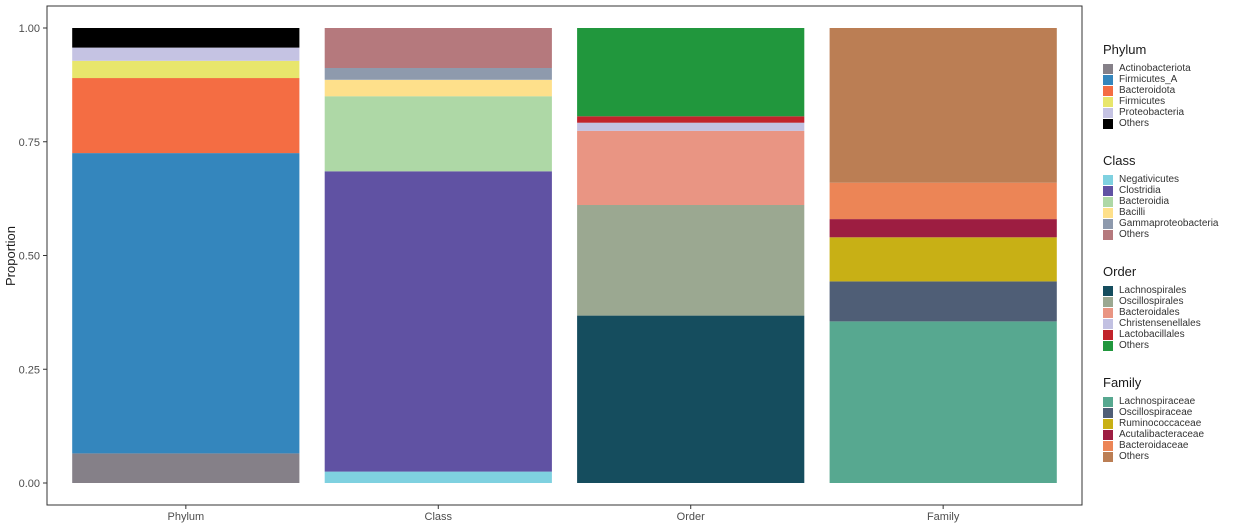  What do you see at coordinates (438, 48) in the screenshot?
I see `bar-segment-class-others` at bounding box center [438, 48].